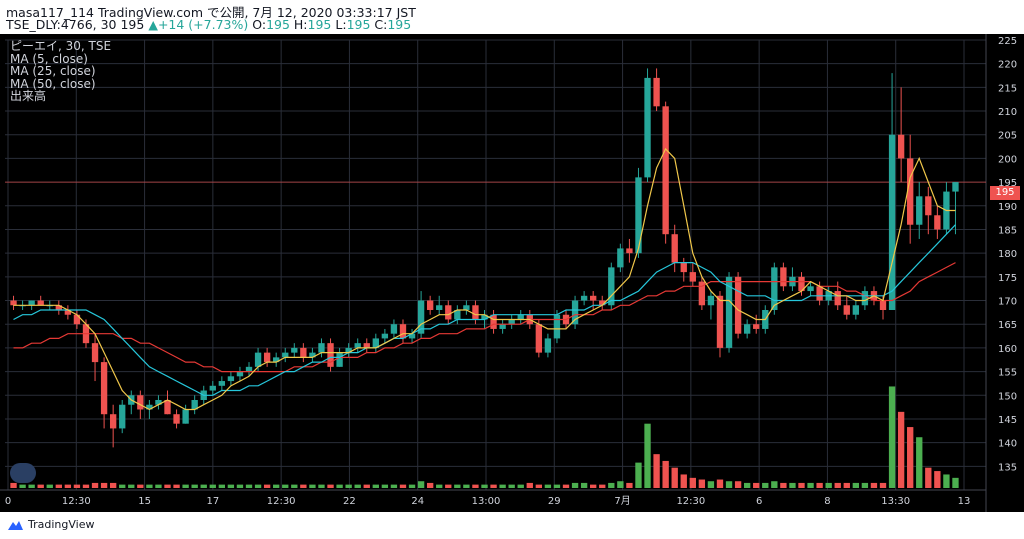  What do you see at coordinates (1007, 136) in the screenshot?
I see `y-tick-label: 205` at bounding box center [1007, 136].